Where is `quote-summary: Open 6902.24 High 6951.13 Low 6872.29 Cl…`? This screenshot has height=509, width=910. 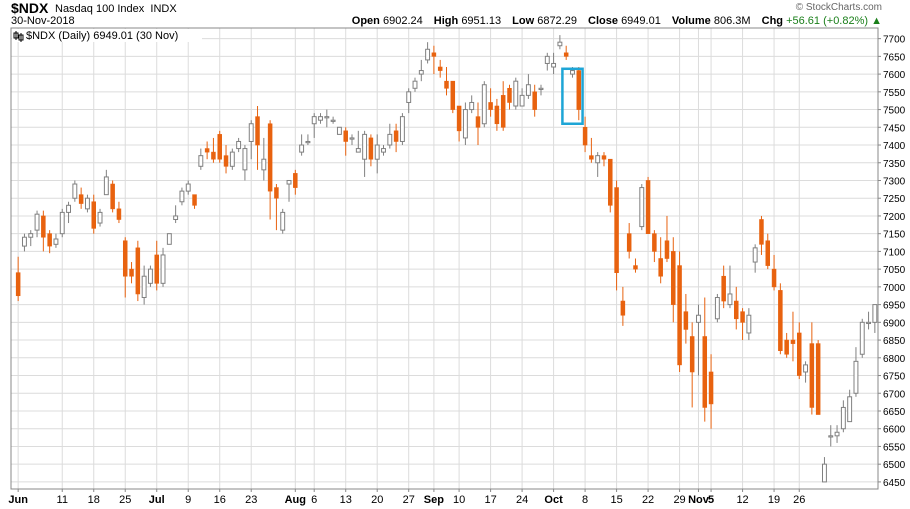
quote-summary: Open 6902.24 High 6951.13 Low 6872.29 Cl… is located at coordinates (617, 21).